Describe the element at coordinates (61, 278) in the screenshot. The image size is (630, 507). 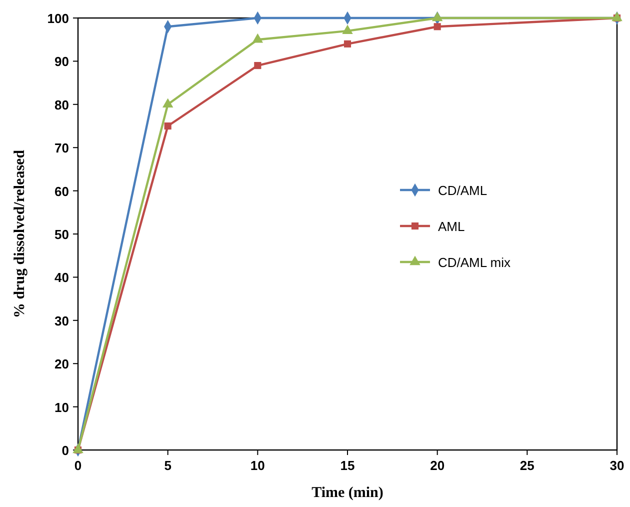
I see `y-tick-label: 40` at that location.